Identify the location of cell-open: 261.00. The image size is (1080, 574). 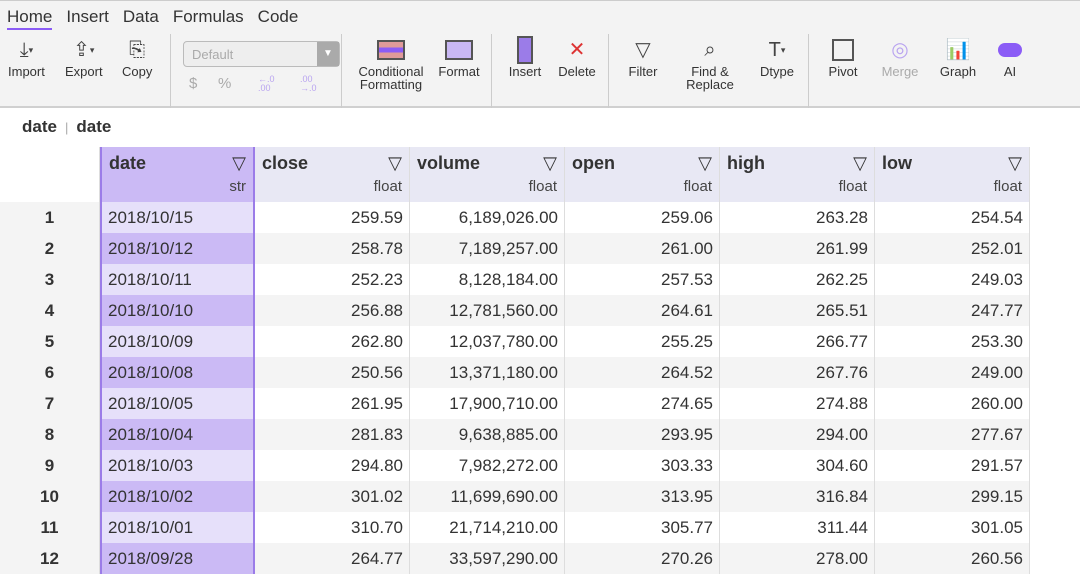
(642, 248).